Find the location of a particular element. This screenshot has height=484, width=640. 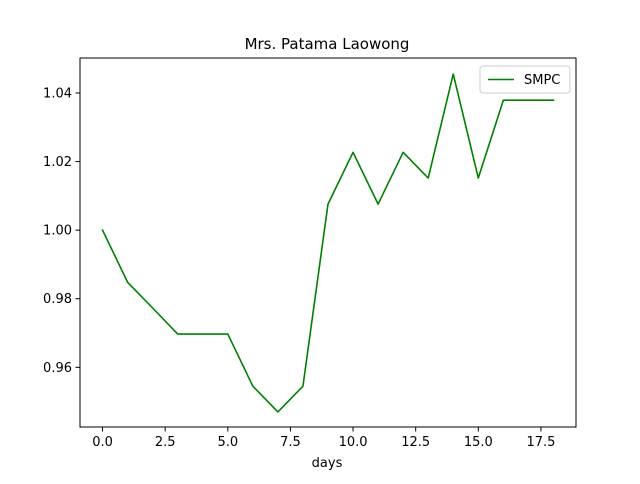

x-tick-label: 5.0 is located at coordinates (227, 442).